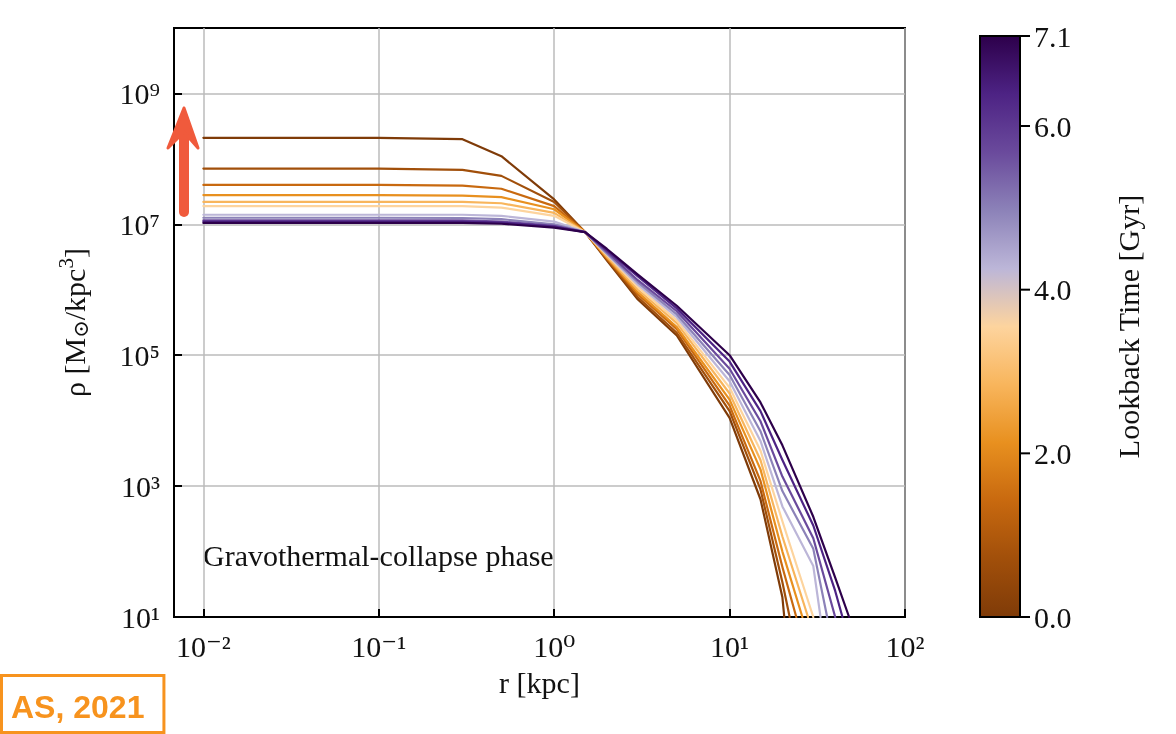 The image size is (1176, 734). Describe the element at coordinates (1053, 453) in the screenshot. I see `color-bar-label: 2.0` at that location.